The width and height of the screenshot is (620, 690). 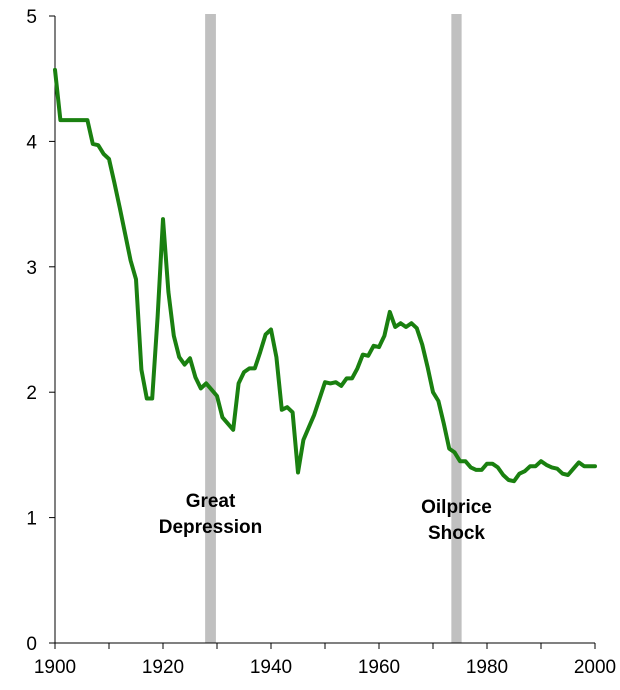 What do you see at coordinates (320, 398) in the screenshot?
I see `data-point-1949` at bounding box center [320, 398].